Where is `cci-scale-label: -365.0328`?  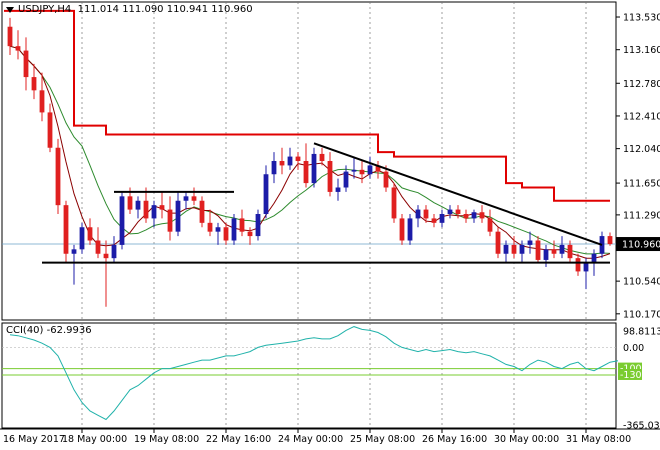 cci-scale-label: -365.0328 is located at coordinates (641, 425).